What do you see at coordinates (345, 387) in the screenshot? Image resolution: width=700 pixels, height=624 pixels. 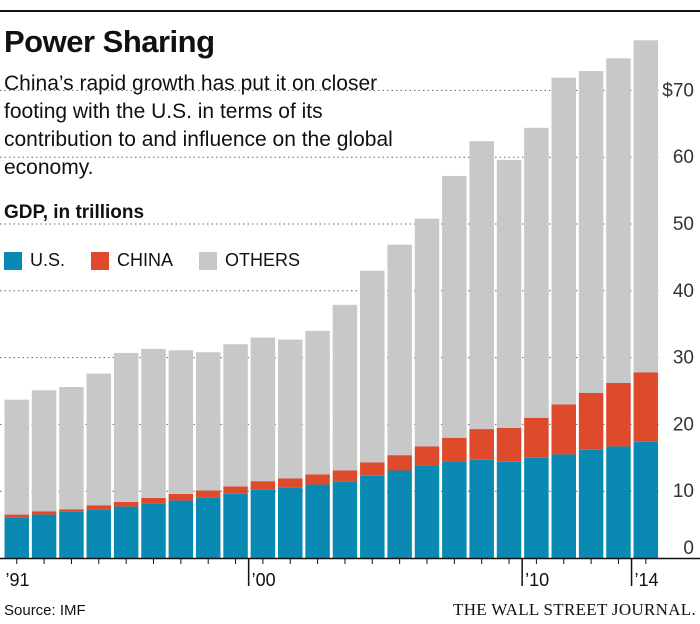 I see `bar-others-2003` at bounding box center [345, 387].